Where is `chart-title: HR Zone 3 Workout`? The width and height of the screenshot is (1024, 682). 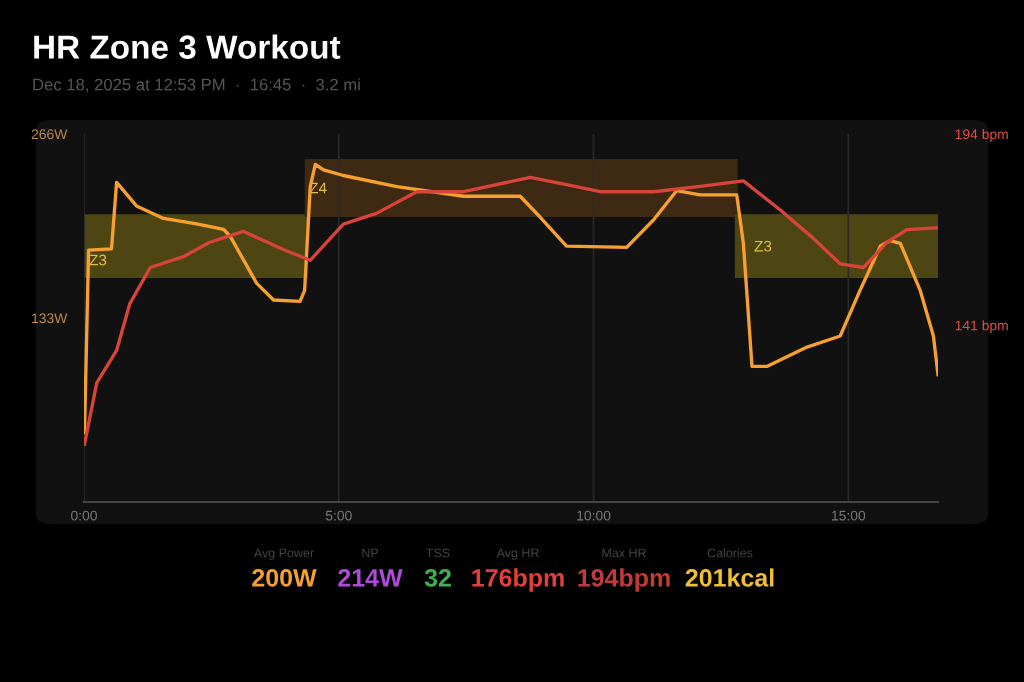 chart-title: HR Zone 3 Workout is located at coordinates (187, 46).